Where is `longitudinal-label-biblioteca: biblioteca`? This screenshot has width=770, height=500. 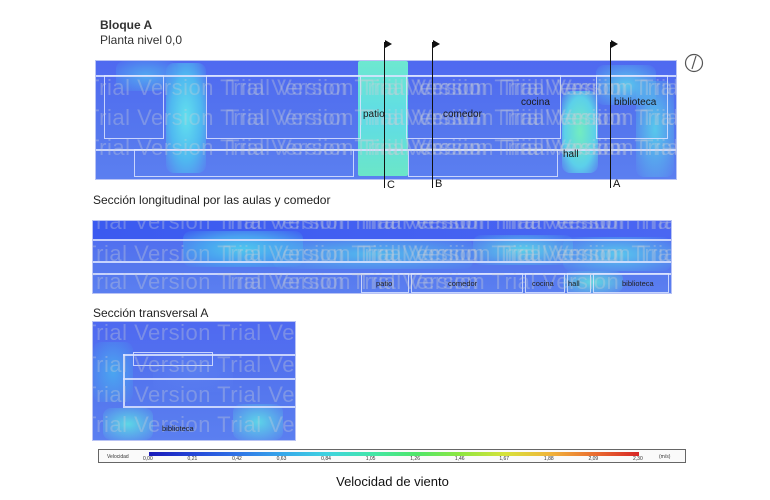
longitudinal-label-biblioteca: biblioteca is located at coordinates (638, 283).